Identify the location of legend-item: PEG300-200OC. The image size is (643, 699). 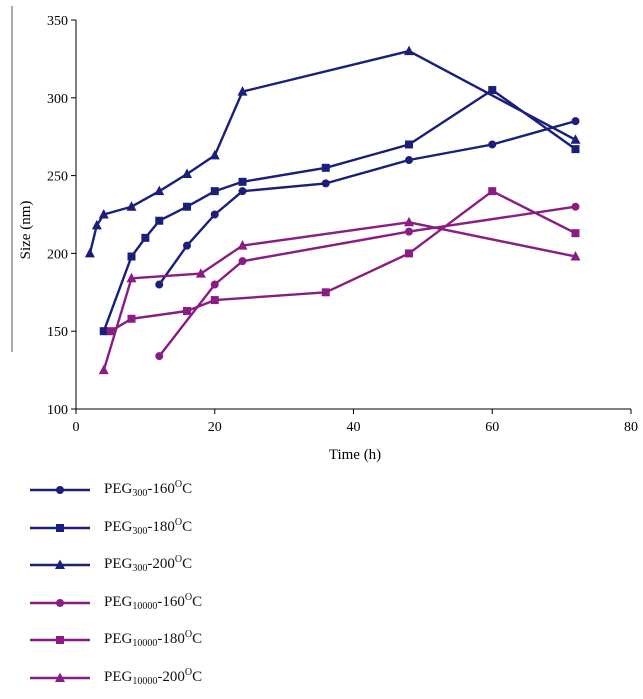
(228, 568).